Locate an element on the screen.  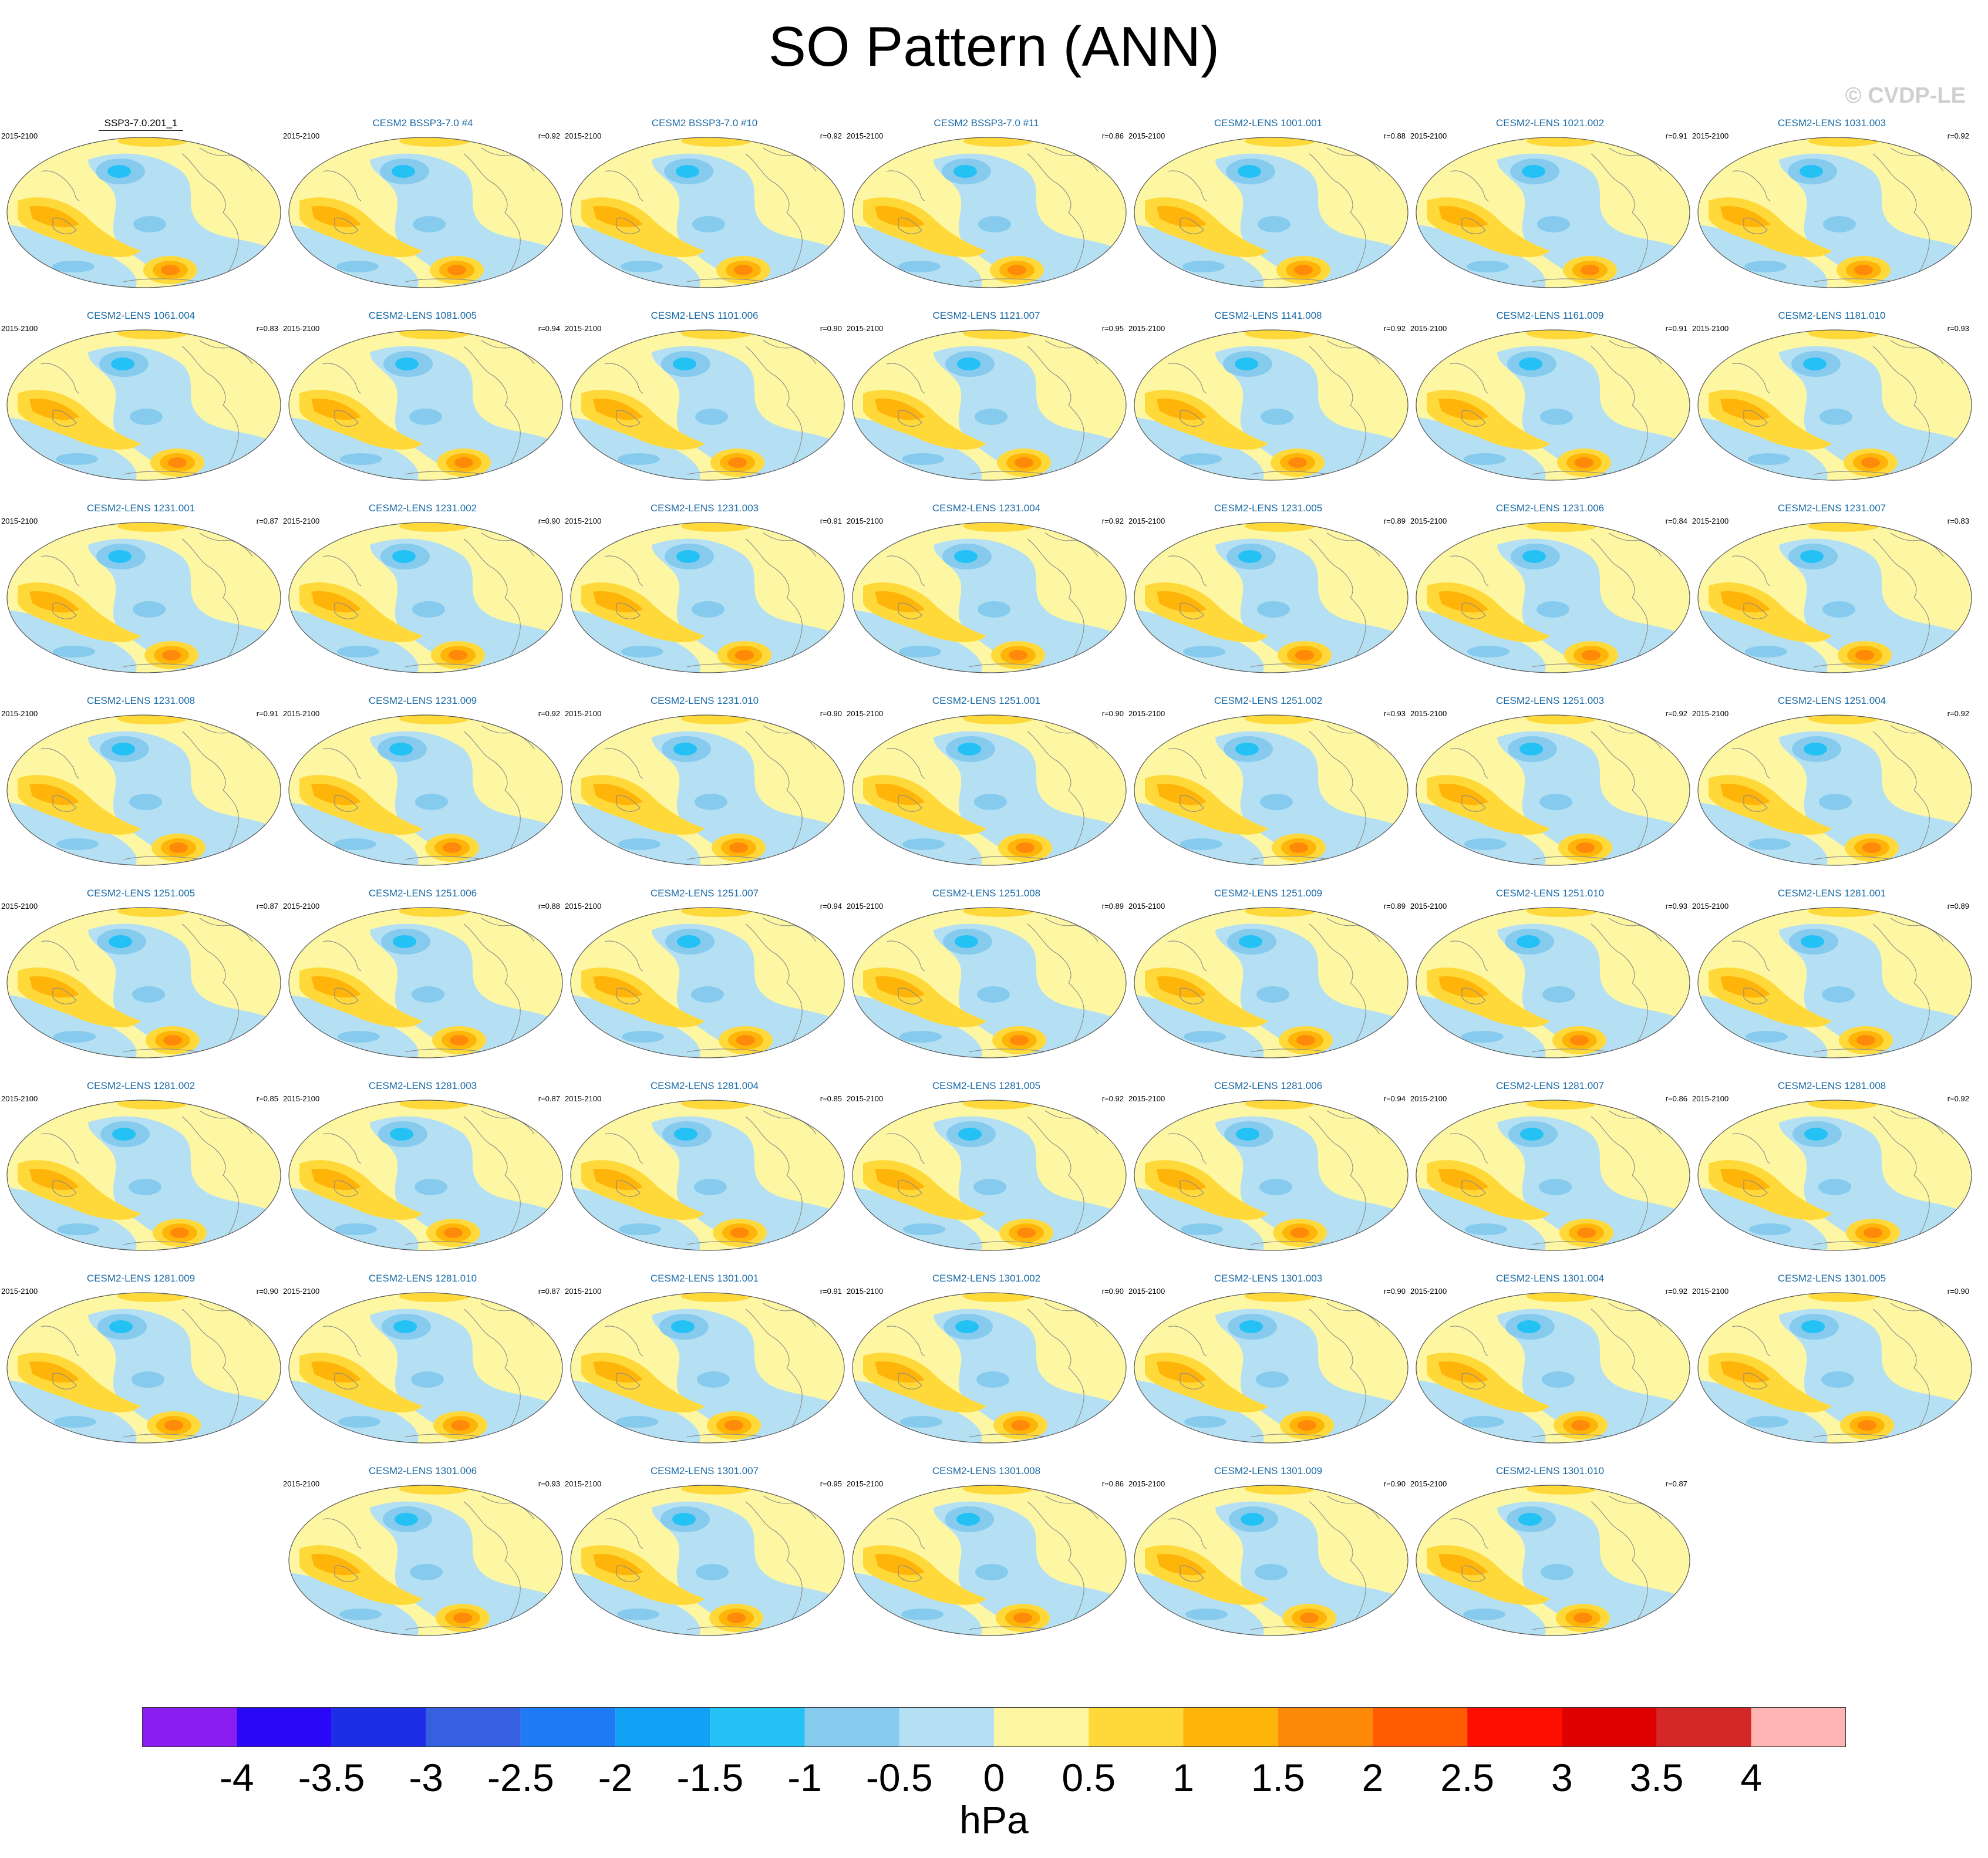
panel-title: CESM2-LENS 1231.007 is located at coordinates (1832, 509).